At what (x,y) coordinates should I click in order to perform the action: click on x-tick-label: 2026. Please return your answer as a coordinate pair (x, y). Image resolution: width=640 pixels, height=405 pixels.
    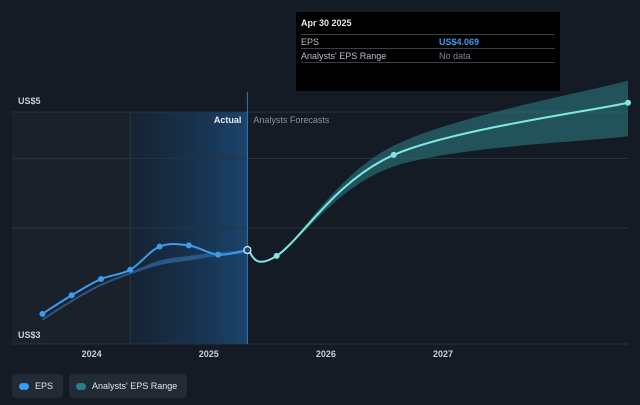
    Looking at the image, I should click on (326, 354).